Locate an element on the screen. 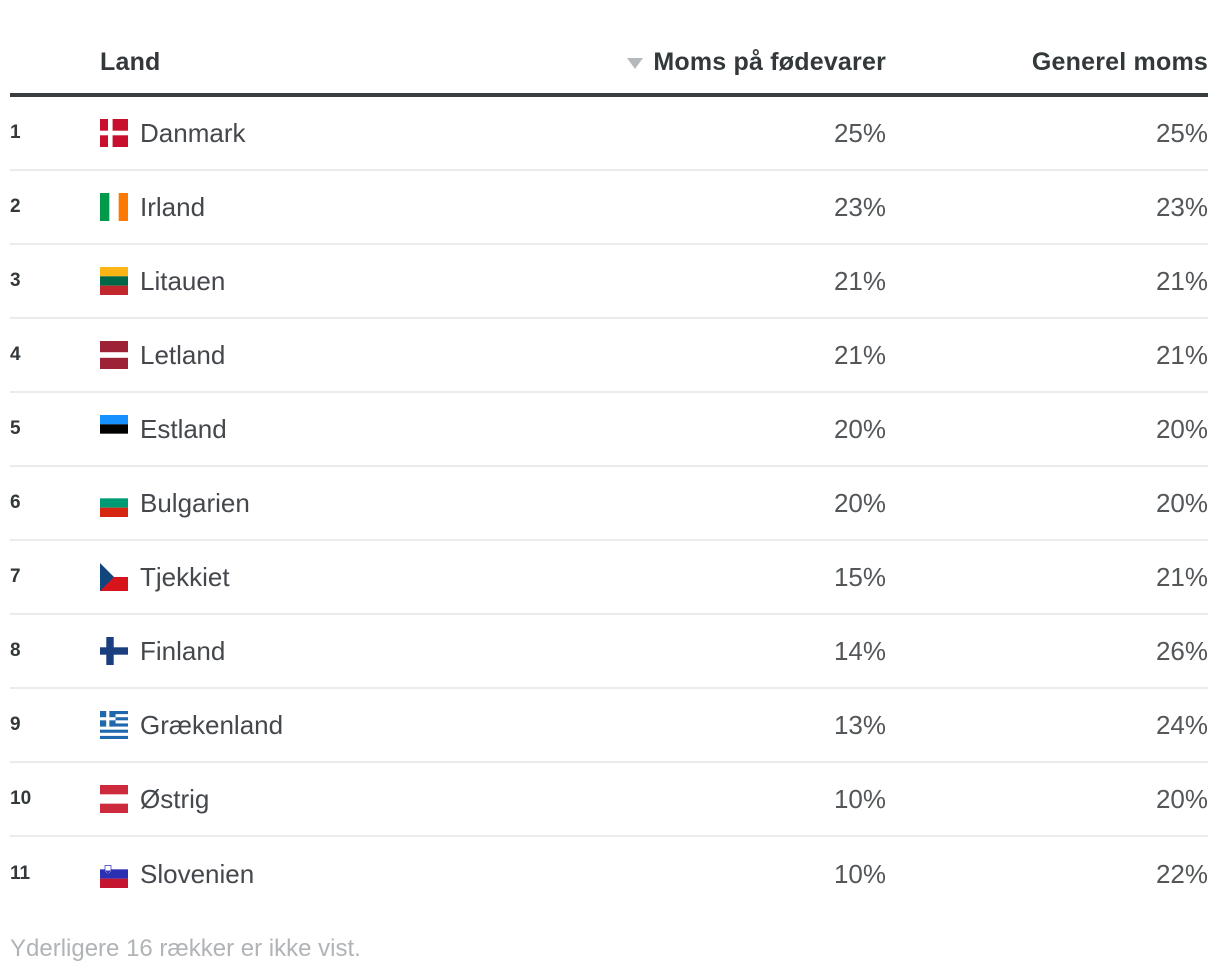 The width and height of the screenshot is (1220, 974). country-cell: Bulgarien is located at coordinates (330, 503).